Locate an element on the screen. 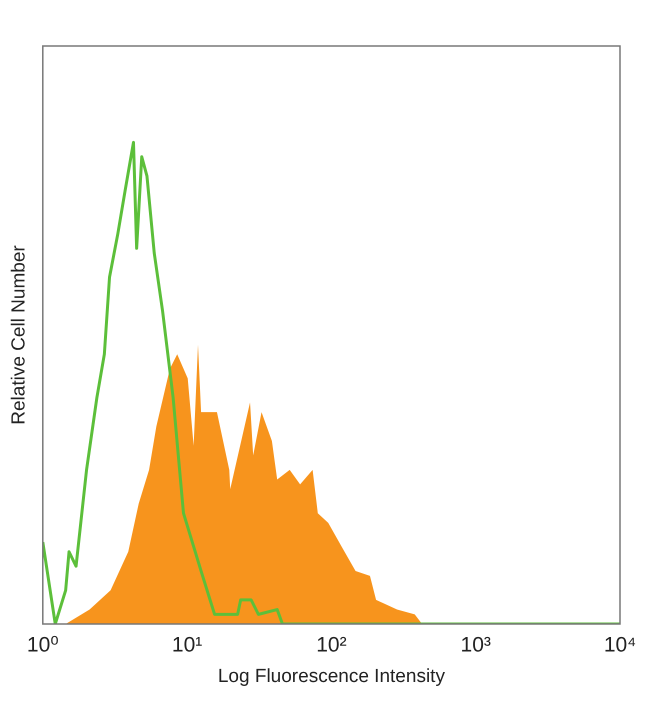 The height and width of the screenshot is (704, 650). x-tick-label: 10² is located at coordinates (331, 644).